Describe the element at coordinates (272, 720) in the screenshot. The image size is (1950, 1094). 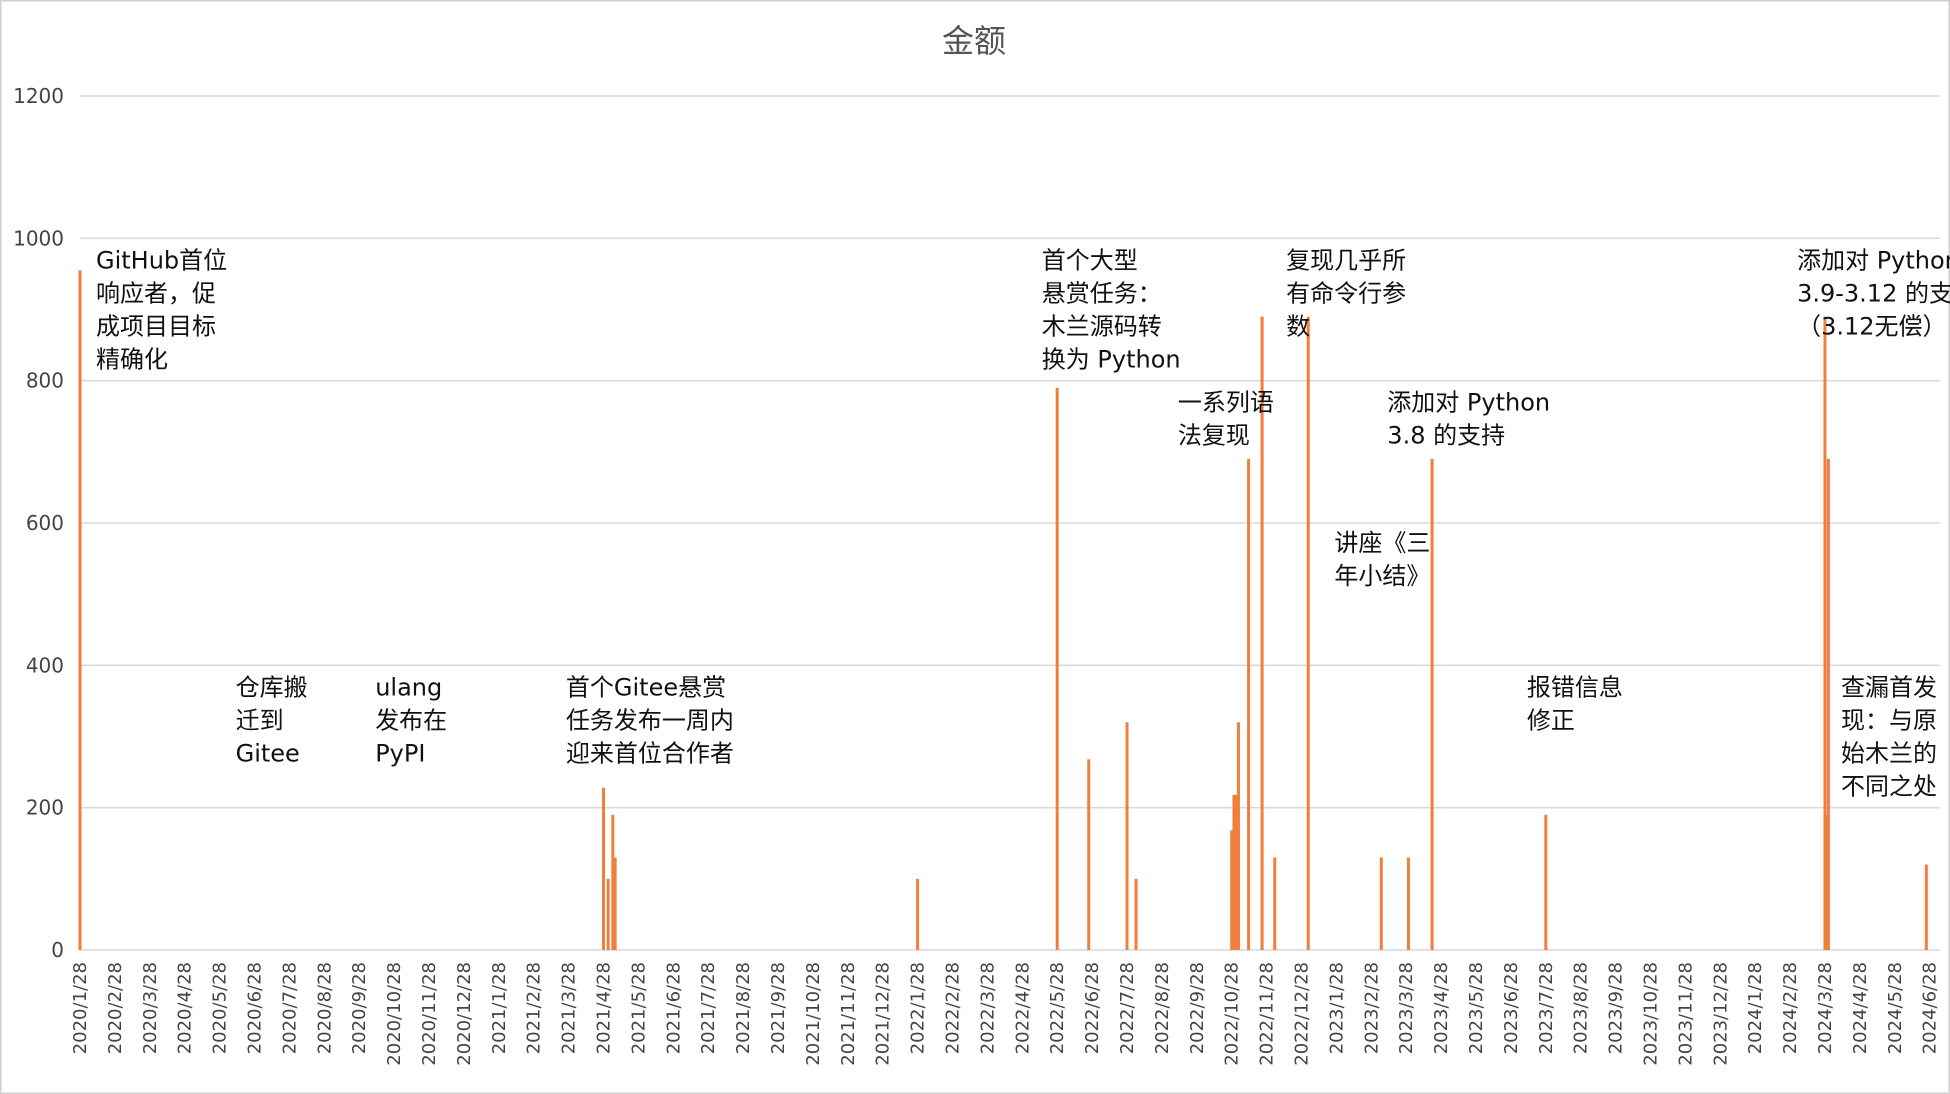
I see `annotation: 仓库搬迁到 Gitee` at that location.